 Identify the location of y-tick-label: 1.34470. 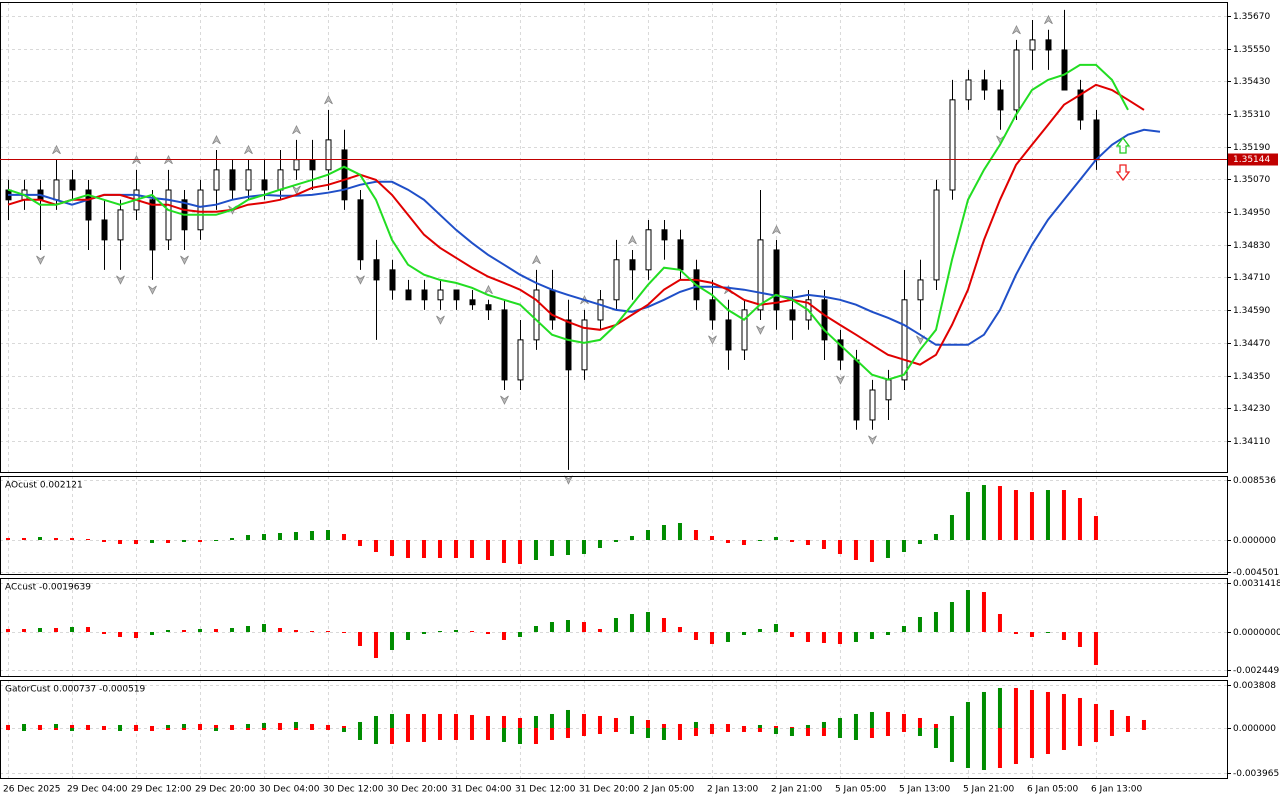
(1251, 344).